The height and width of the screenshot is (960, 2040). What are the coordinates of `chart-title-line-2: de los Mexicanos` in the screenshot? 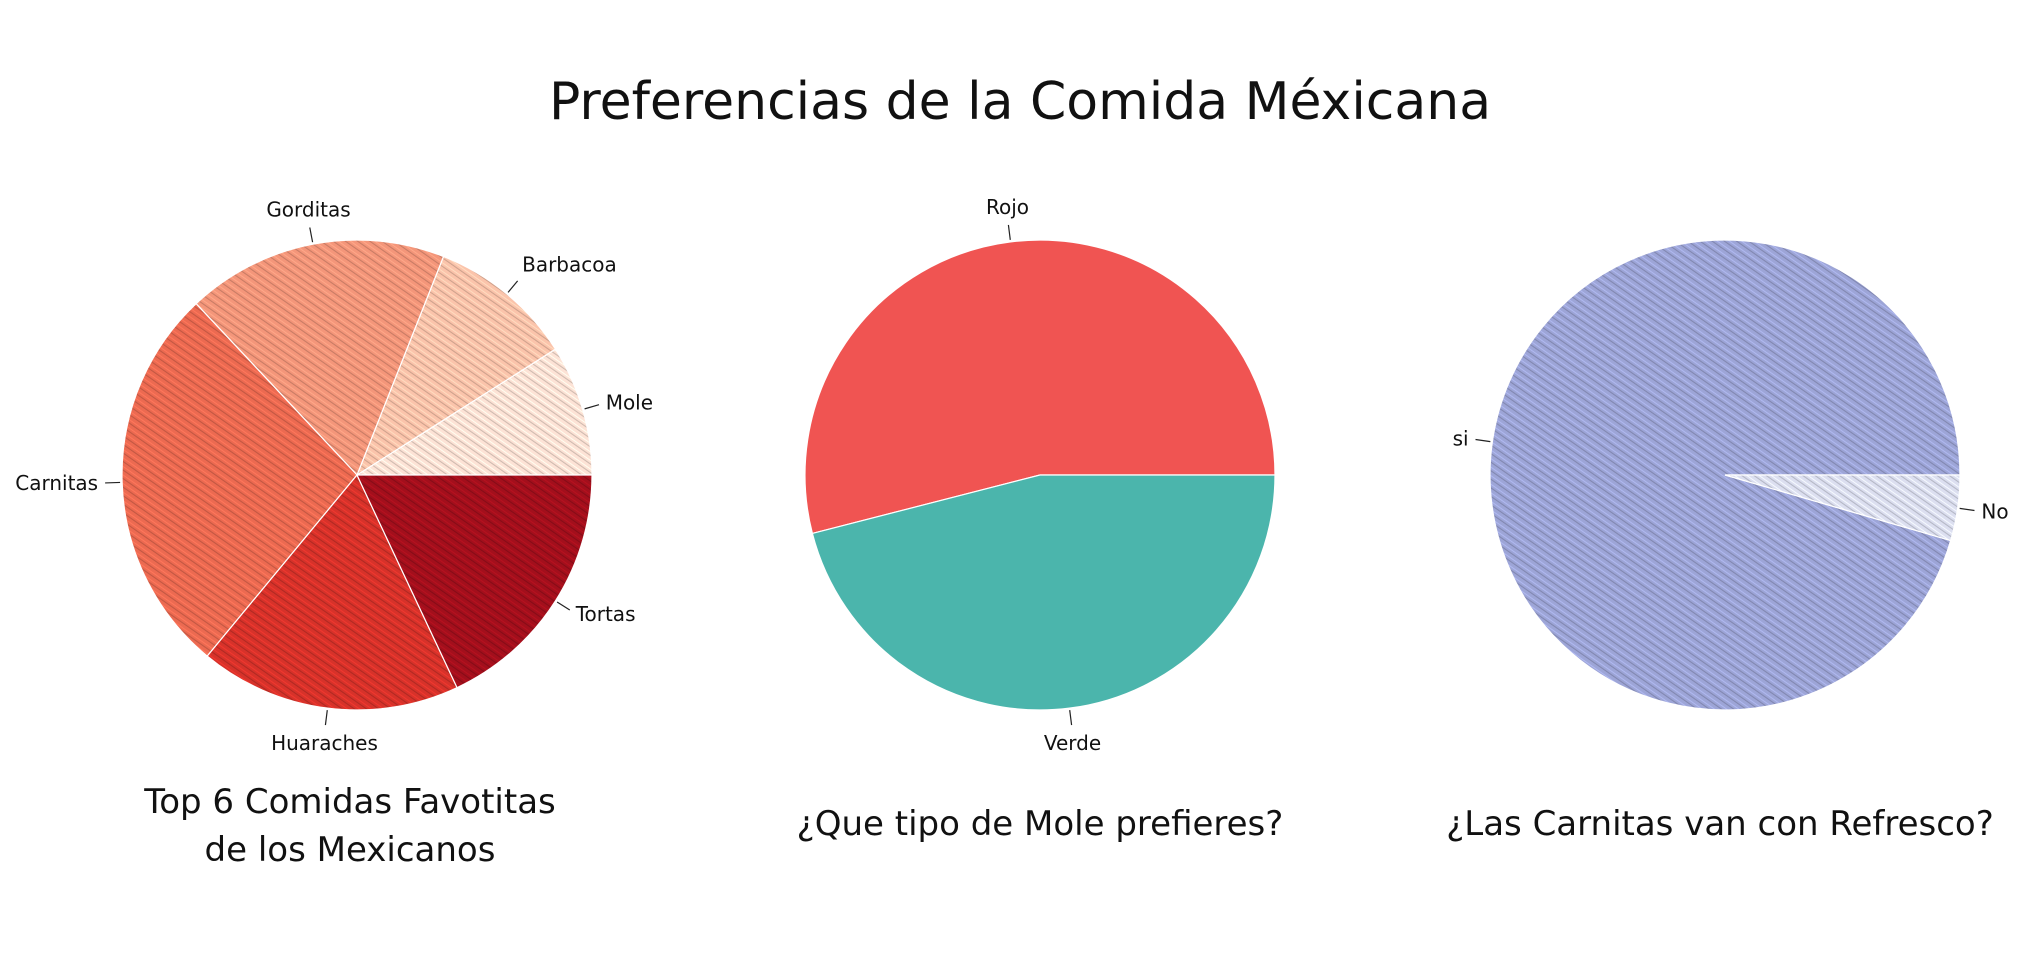 It's located at (350, 850).